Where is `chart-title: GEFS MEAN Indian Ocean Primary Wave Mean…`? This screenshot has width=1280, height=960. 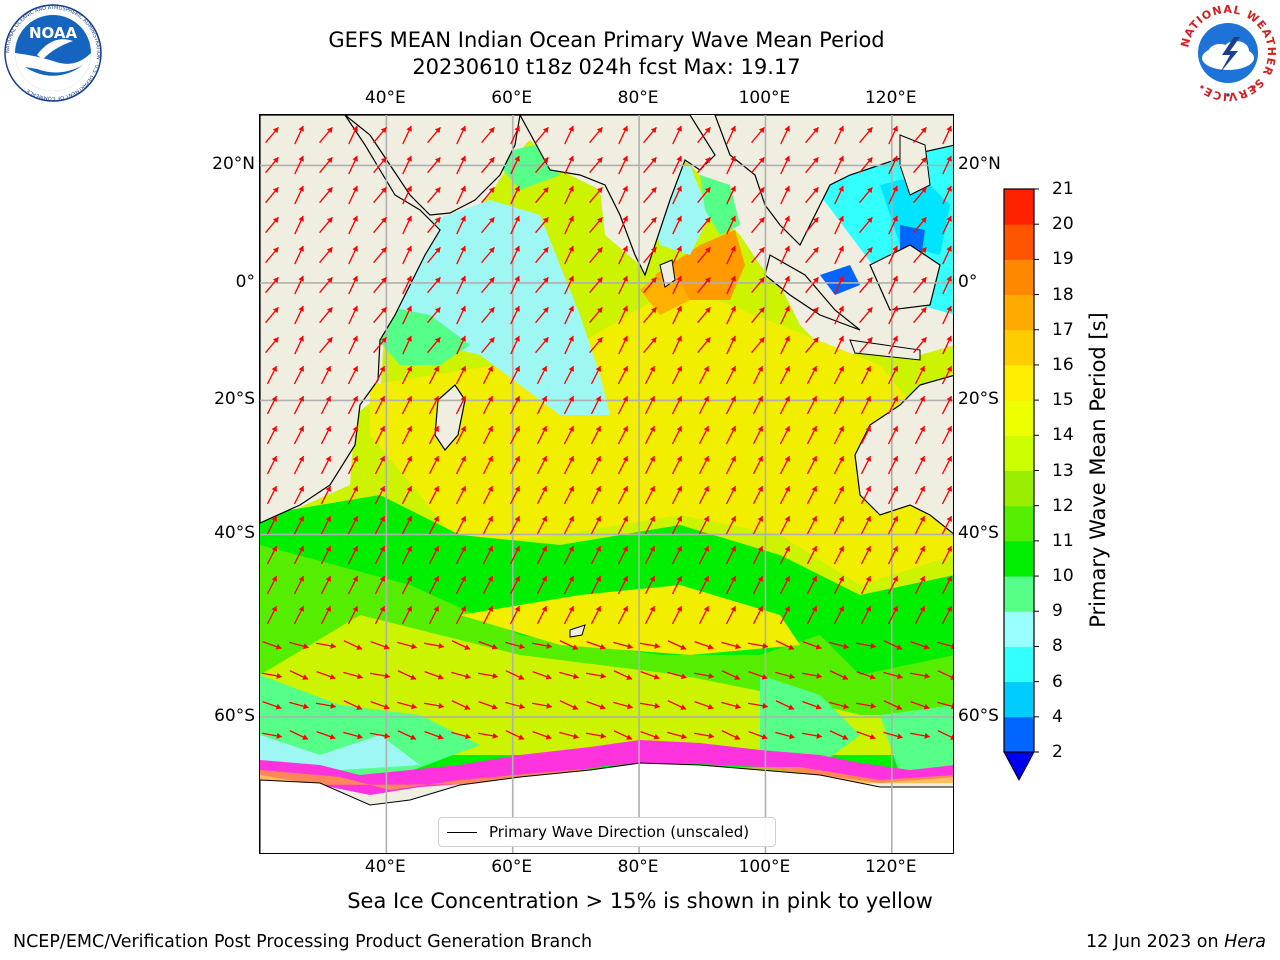 chart-title: GEFS MEAN Indian Ocean Primary Wave Mean… is located at coordinates (606, 40).